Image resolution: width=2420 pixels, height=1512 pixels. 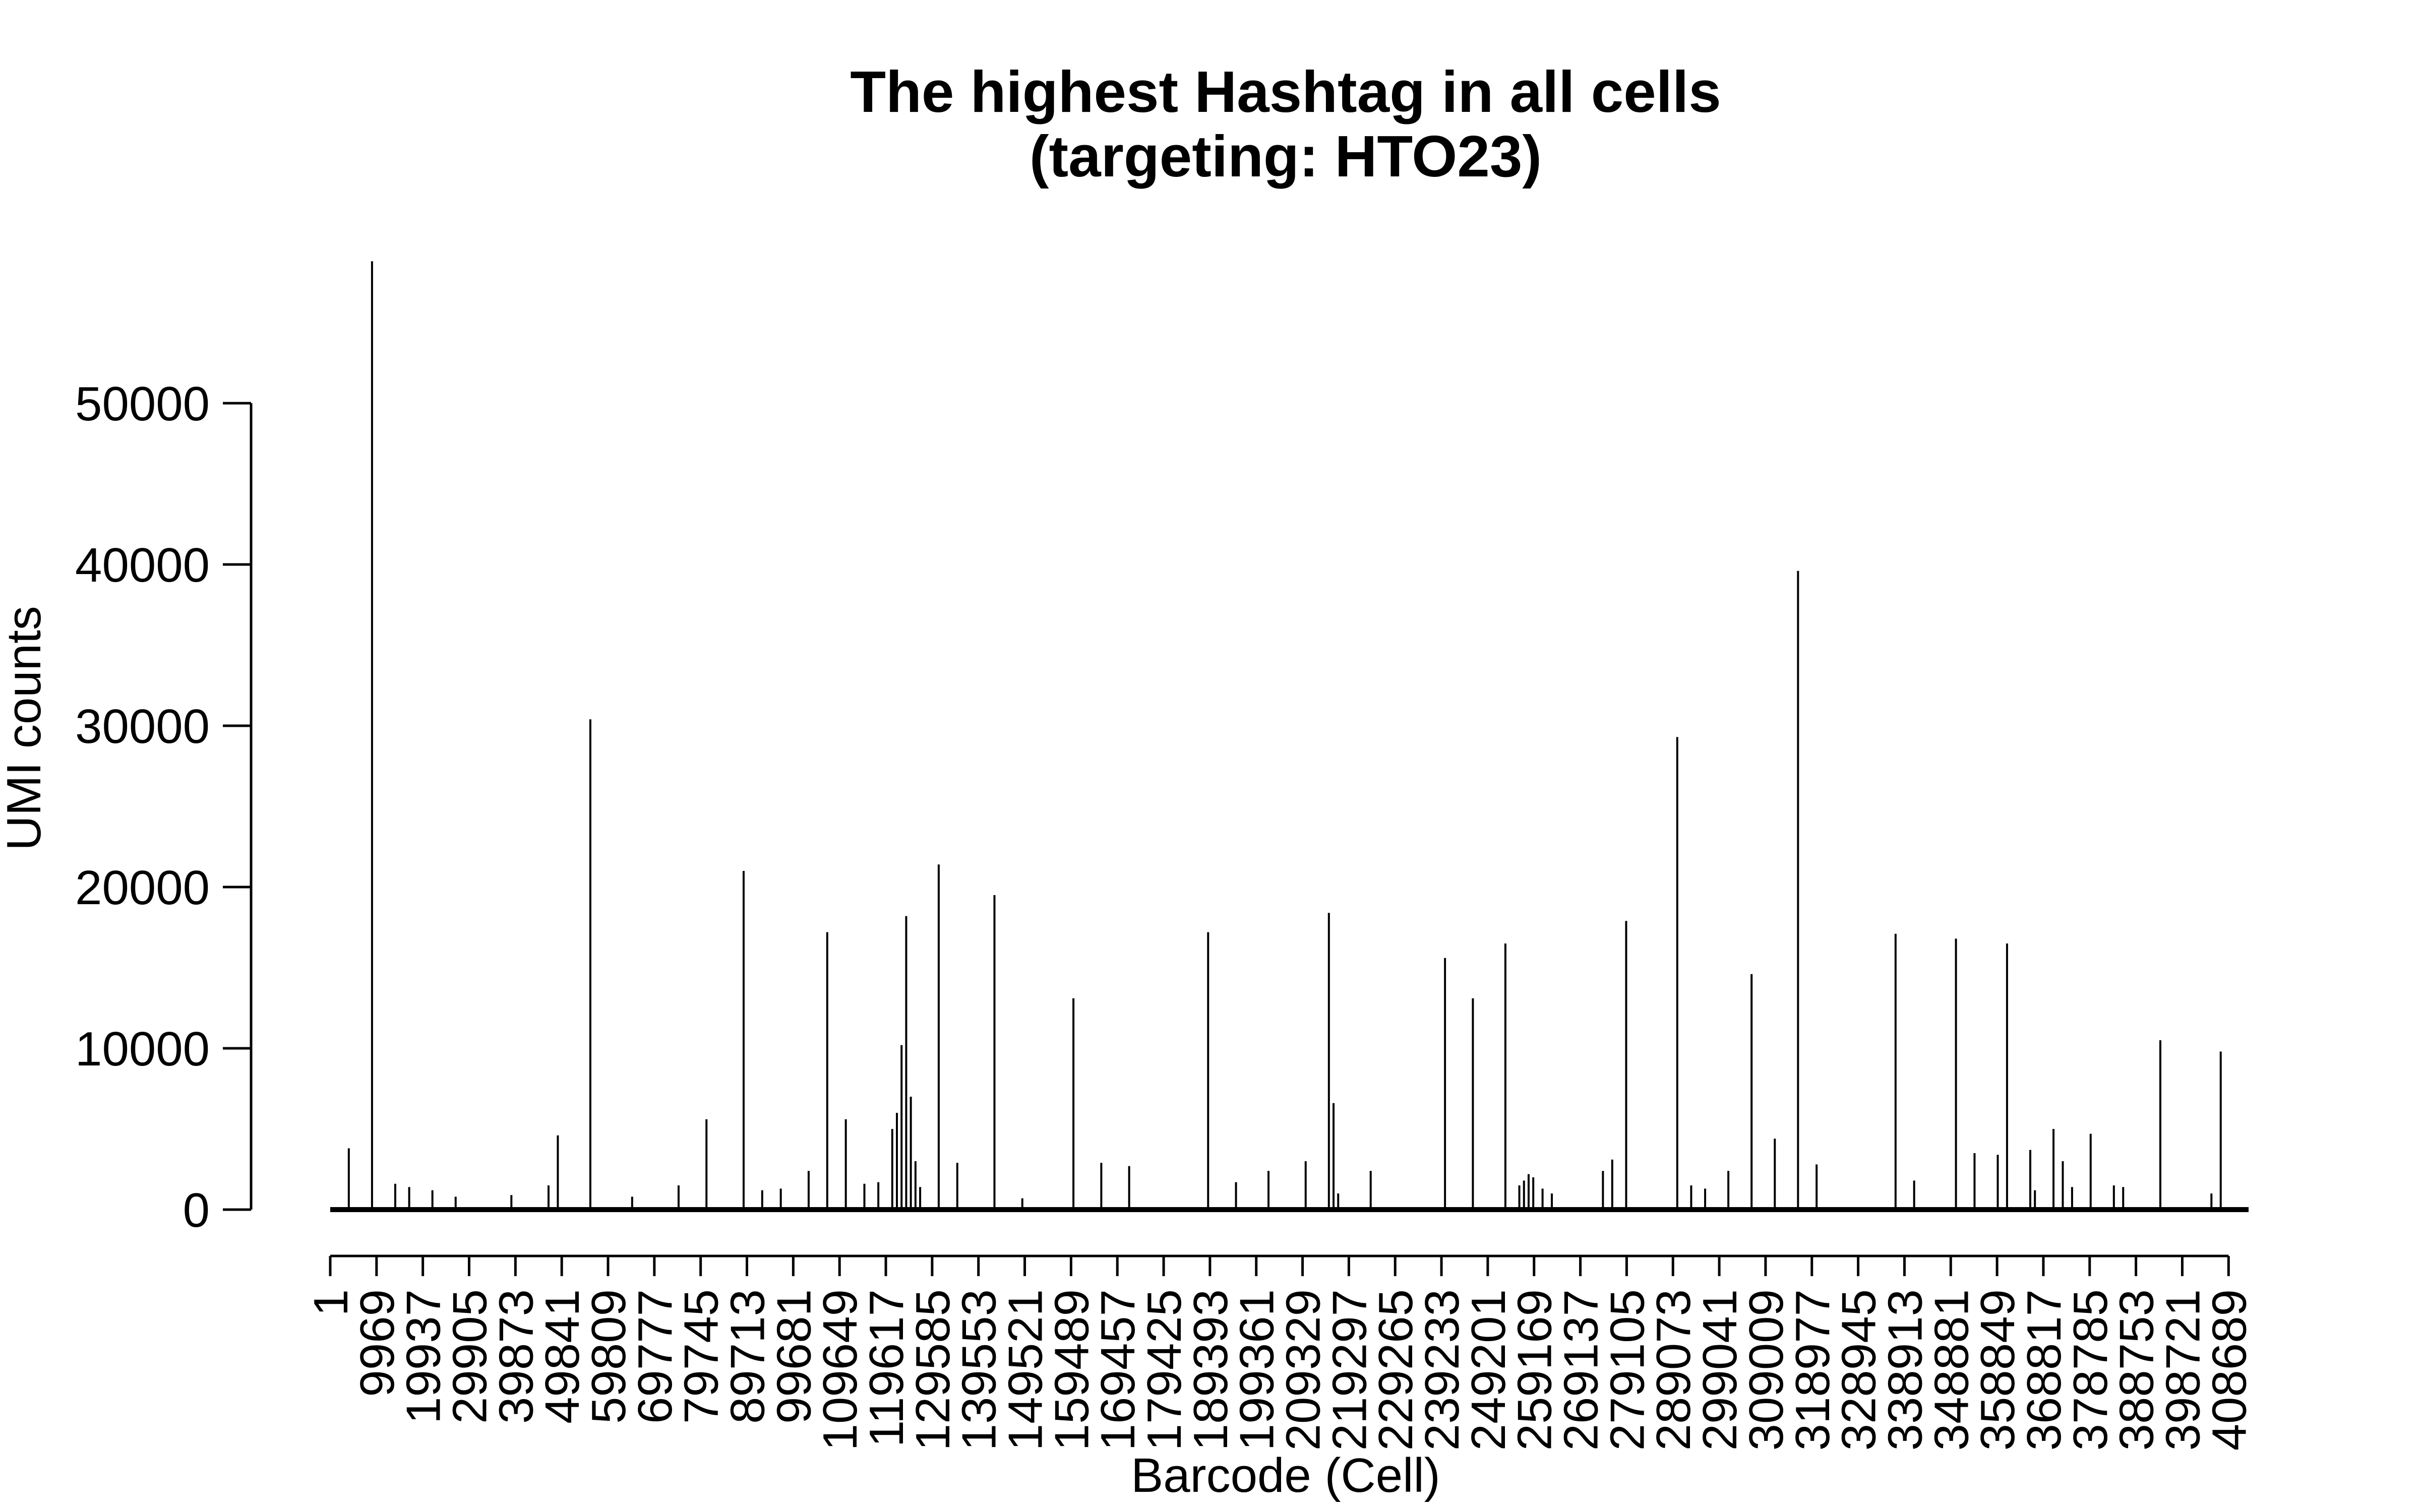 What do you see at coordinates (1303, 1370) in the screenshot?
I see `x-tick-label: 209329` at bounding box center [1303, 1370].